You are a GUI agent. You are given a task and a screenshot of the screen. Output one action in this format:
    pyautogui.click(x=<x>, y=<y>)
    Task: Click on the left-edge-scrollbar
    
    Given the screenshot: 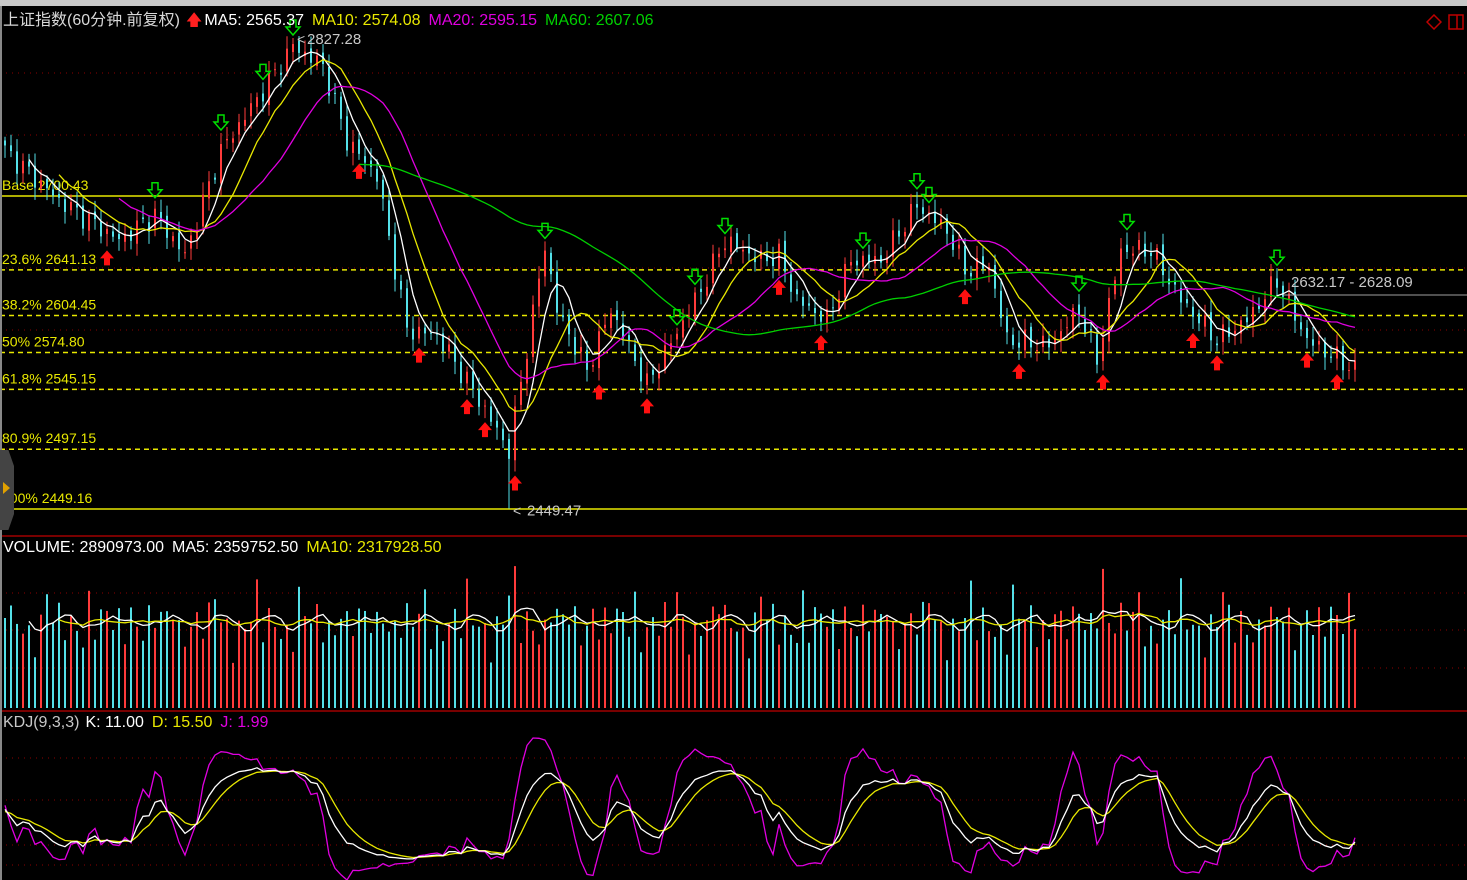 What is the action you would take?
    pyautogui.click(x=1, y=443)
    